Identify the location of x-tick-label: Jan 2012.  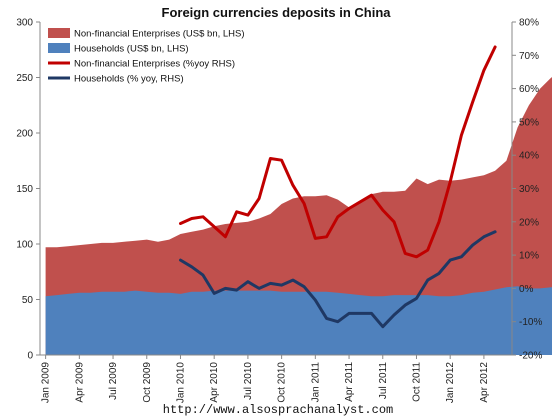
(450, 383).